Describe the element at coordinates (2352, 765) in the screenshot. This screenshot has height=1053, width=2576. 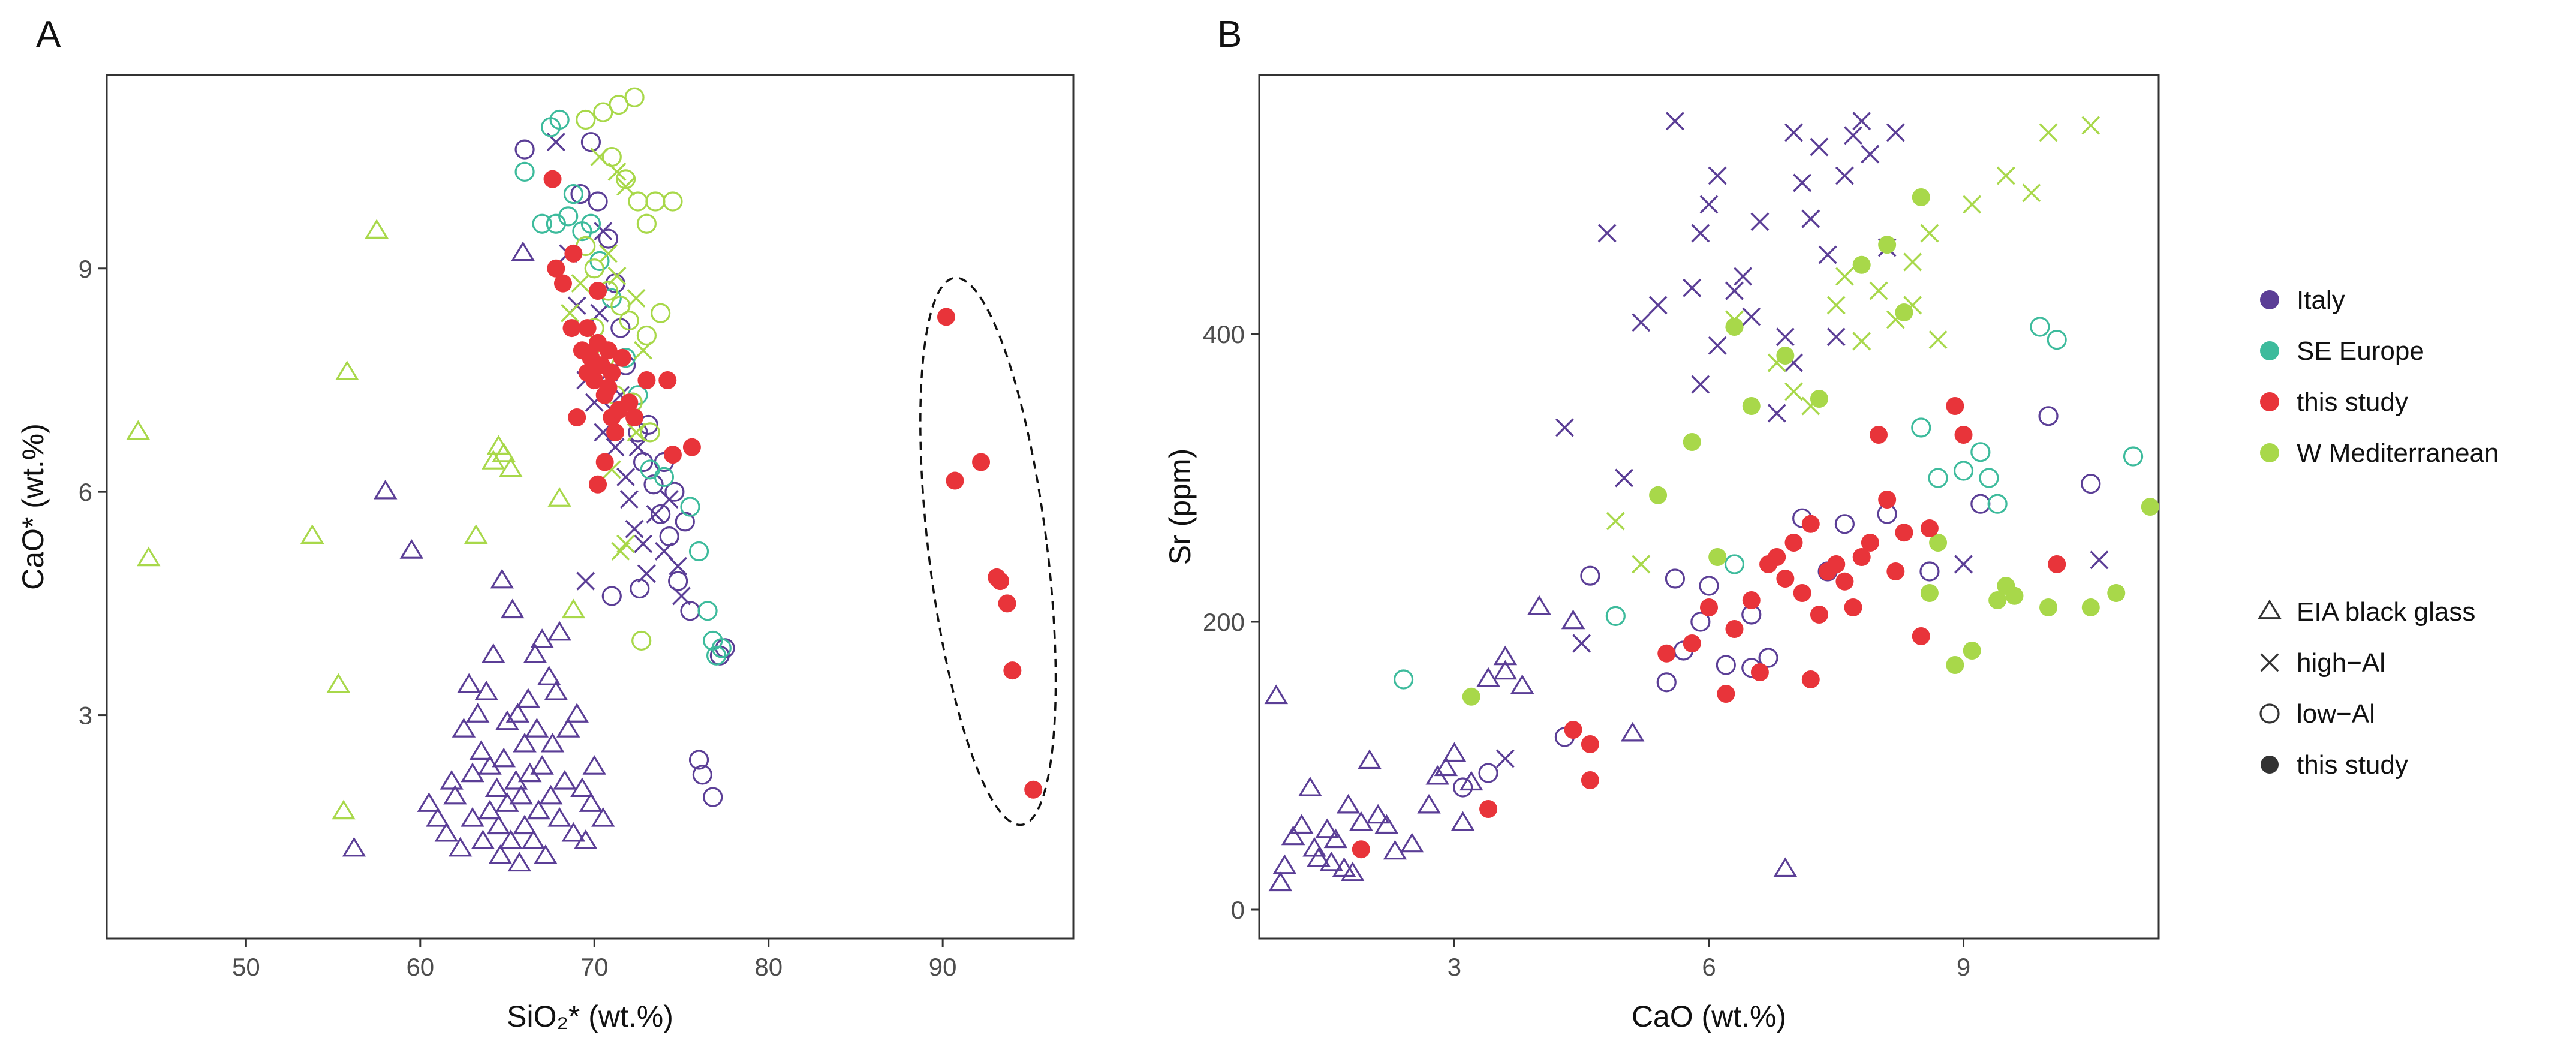
I see `legend-shape-label: this study` at that location.